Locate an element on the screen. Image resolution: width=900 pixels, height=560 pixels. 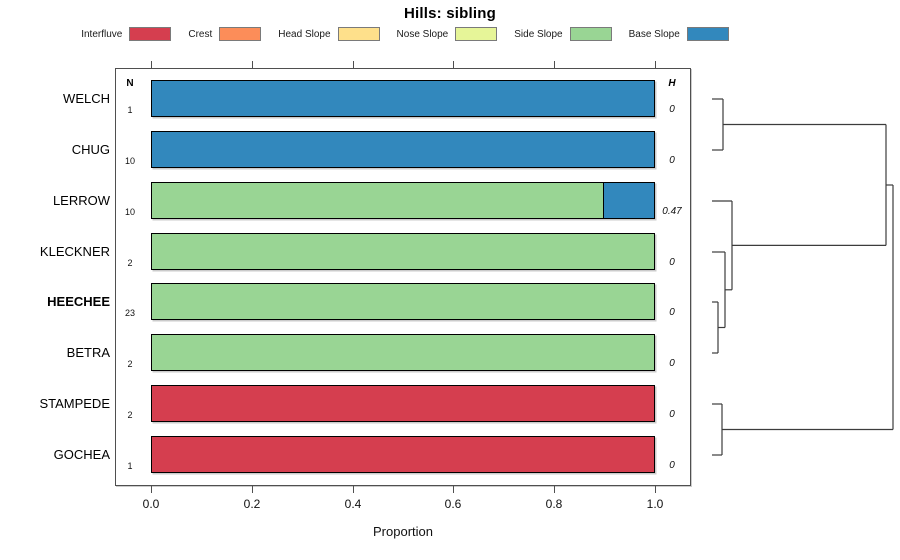
legend-swatch-nose-slope is located at coordinates (476, 34).